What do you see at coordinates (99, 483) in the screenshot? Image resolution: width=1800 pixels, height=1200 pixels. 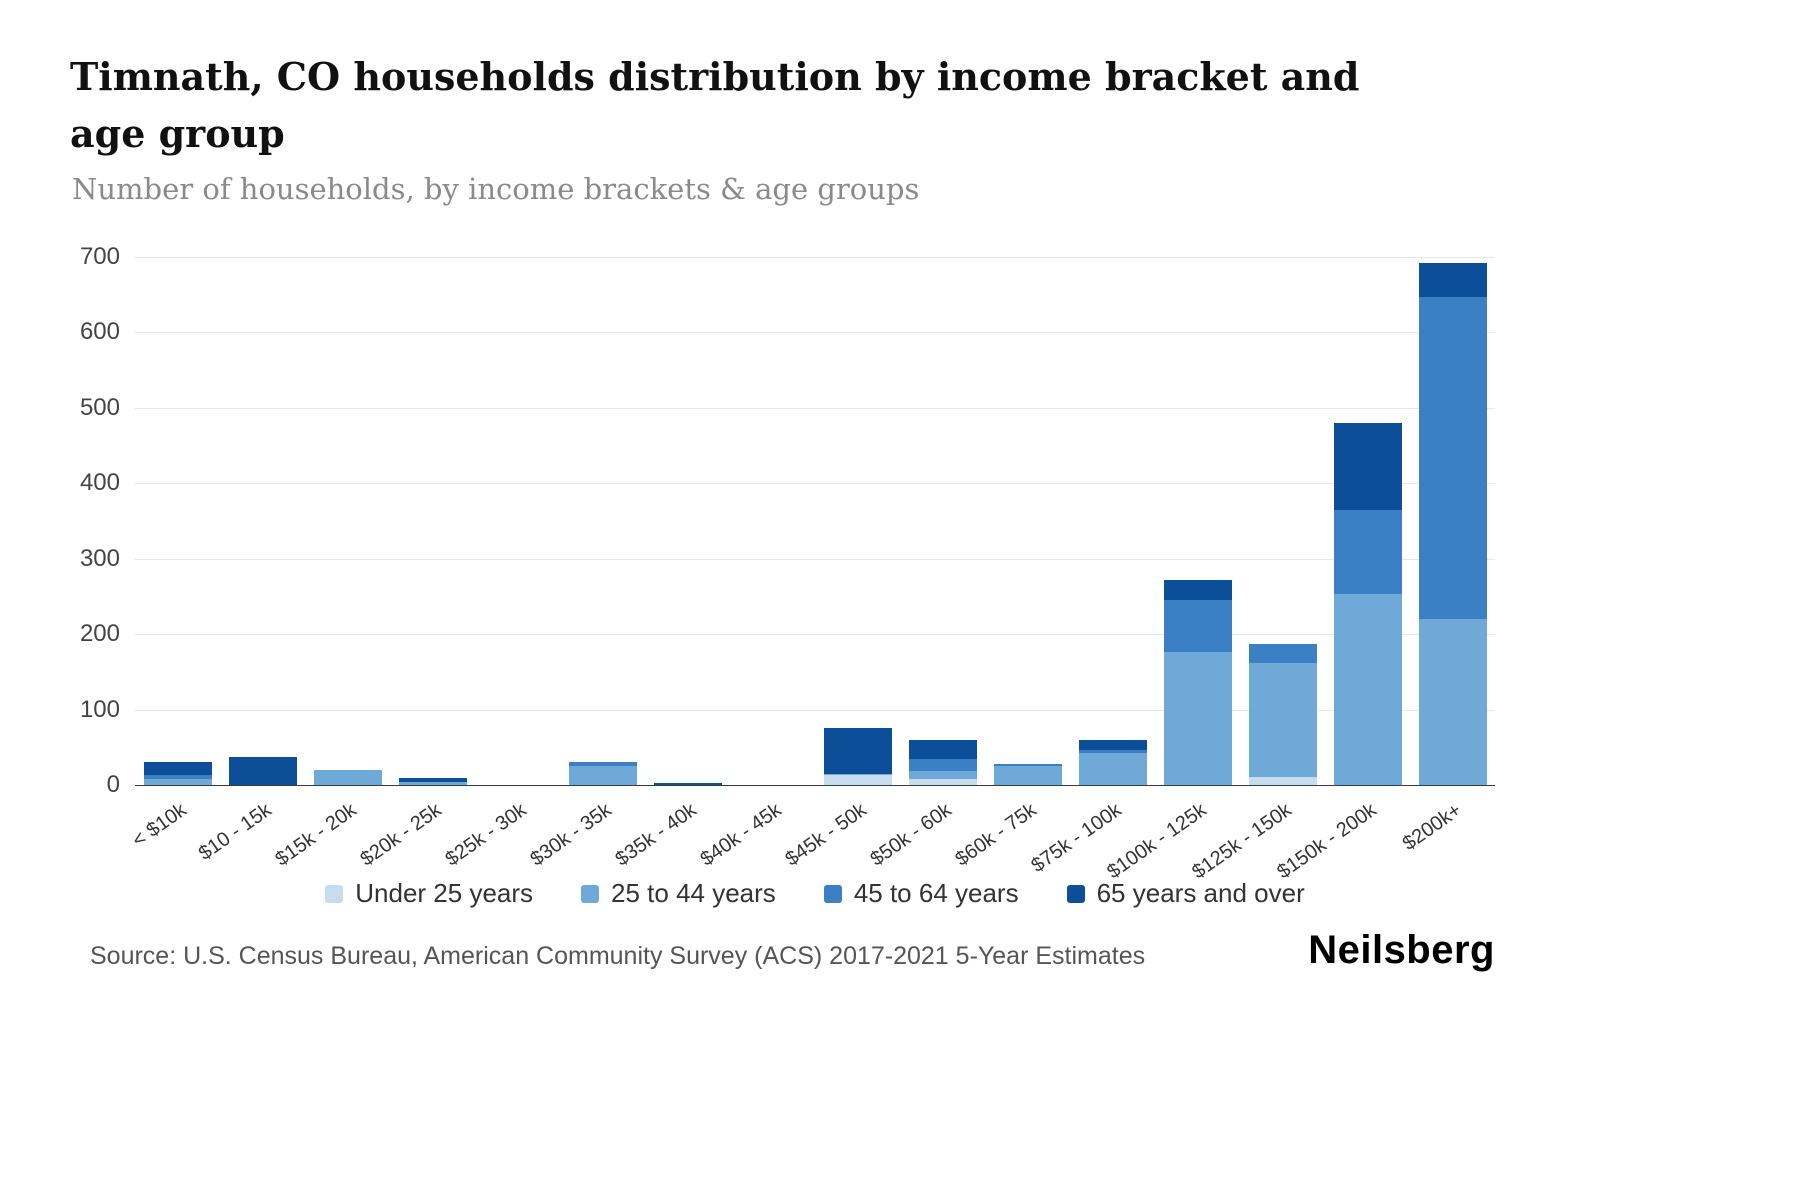 I see `y-axis-tick-label: 400` at bounding box center [99, 483].